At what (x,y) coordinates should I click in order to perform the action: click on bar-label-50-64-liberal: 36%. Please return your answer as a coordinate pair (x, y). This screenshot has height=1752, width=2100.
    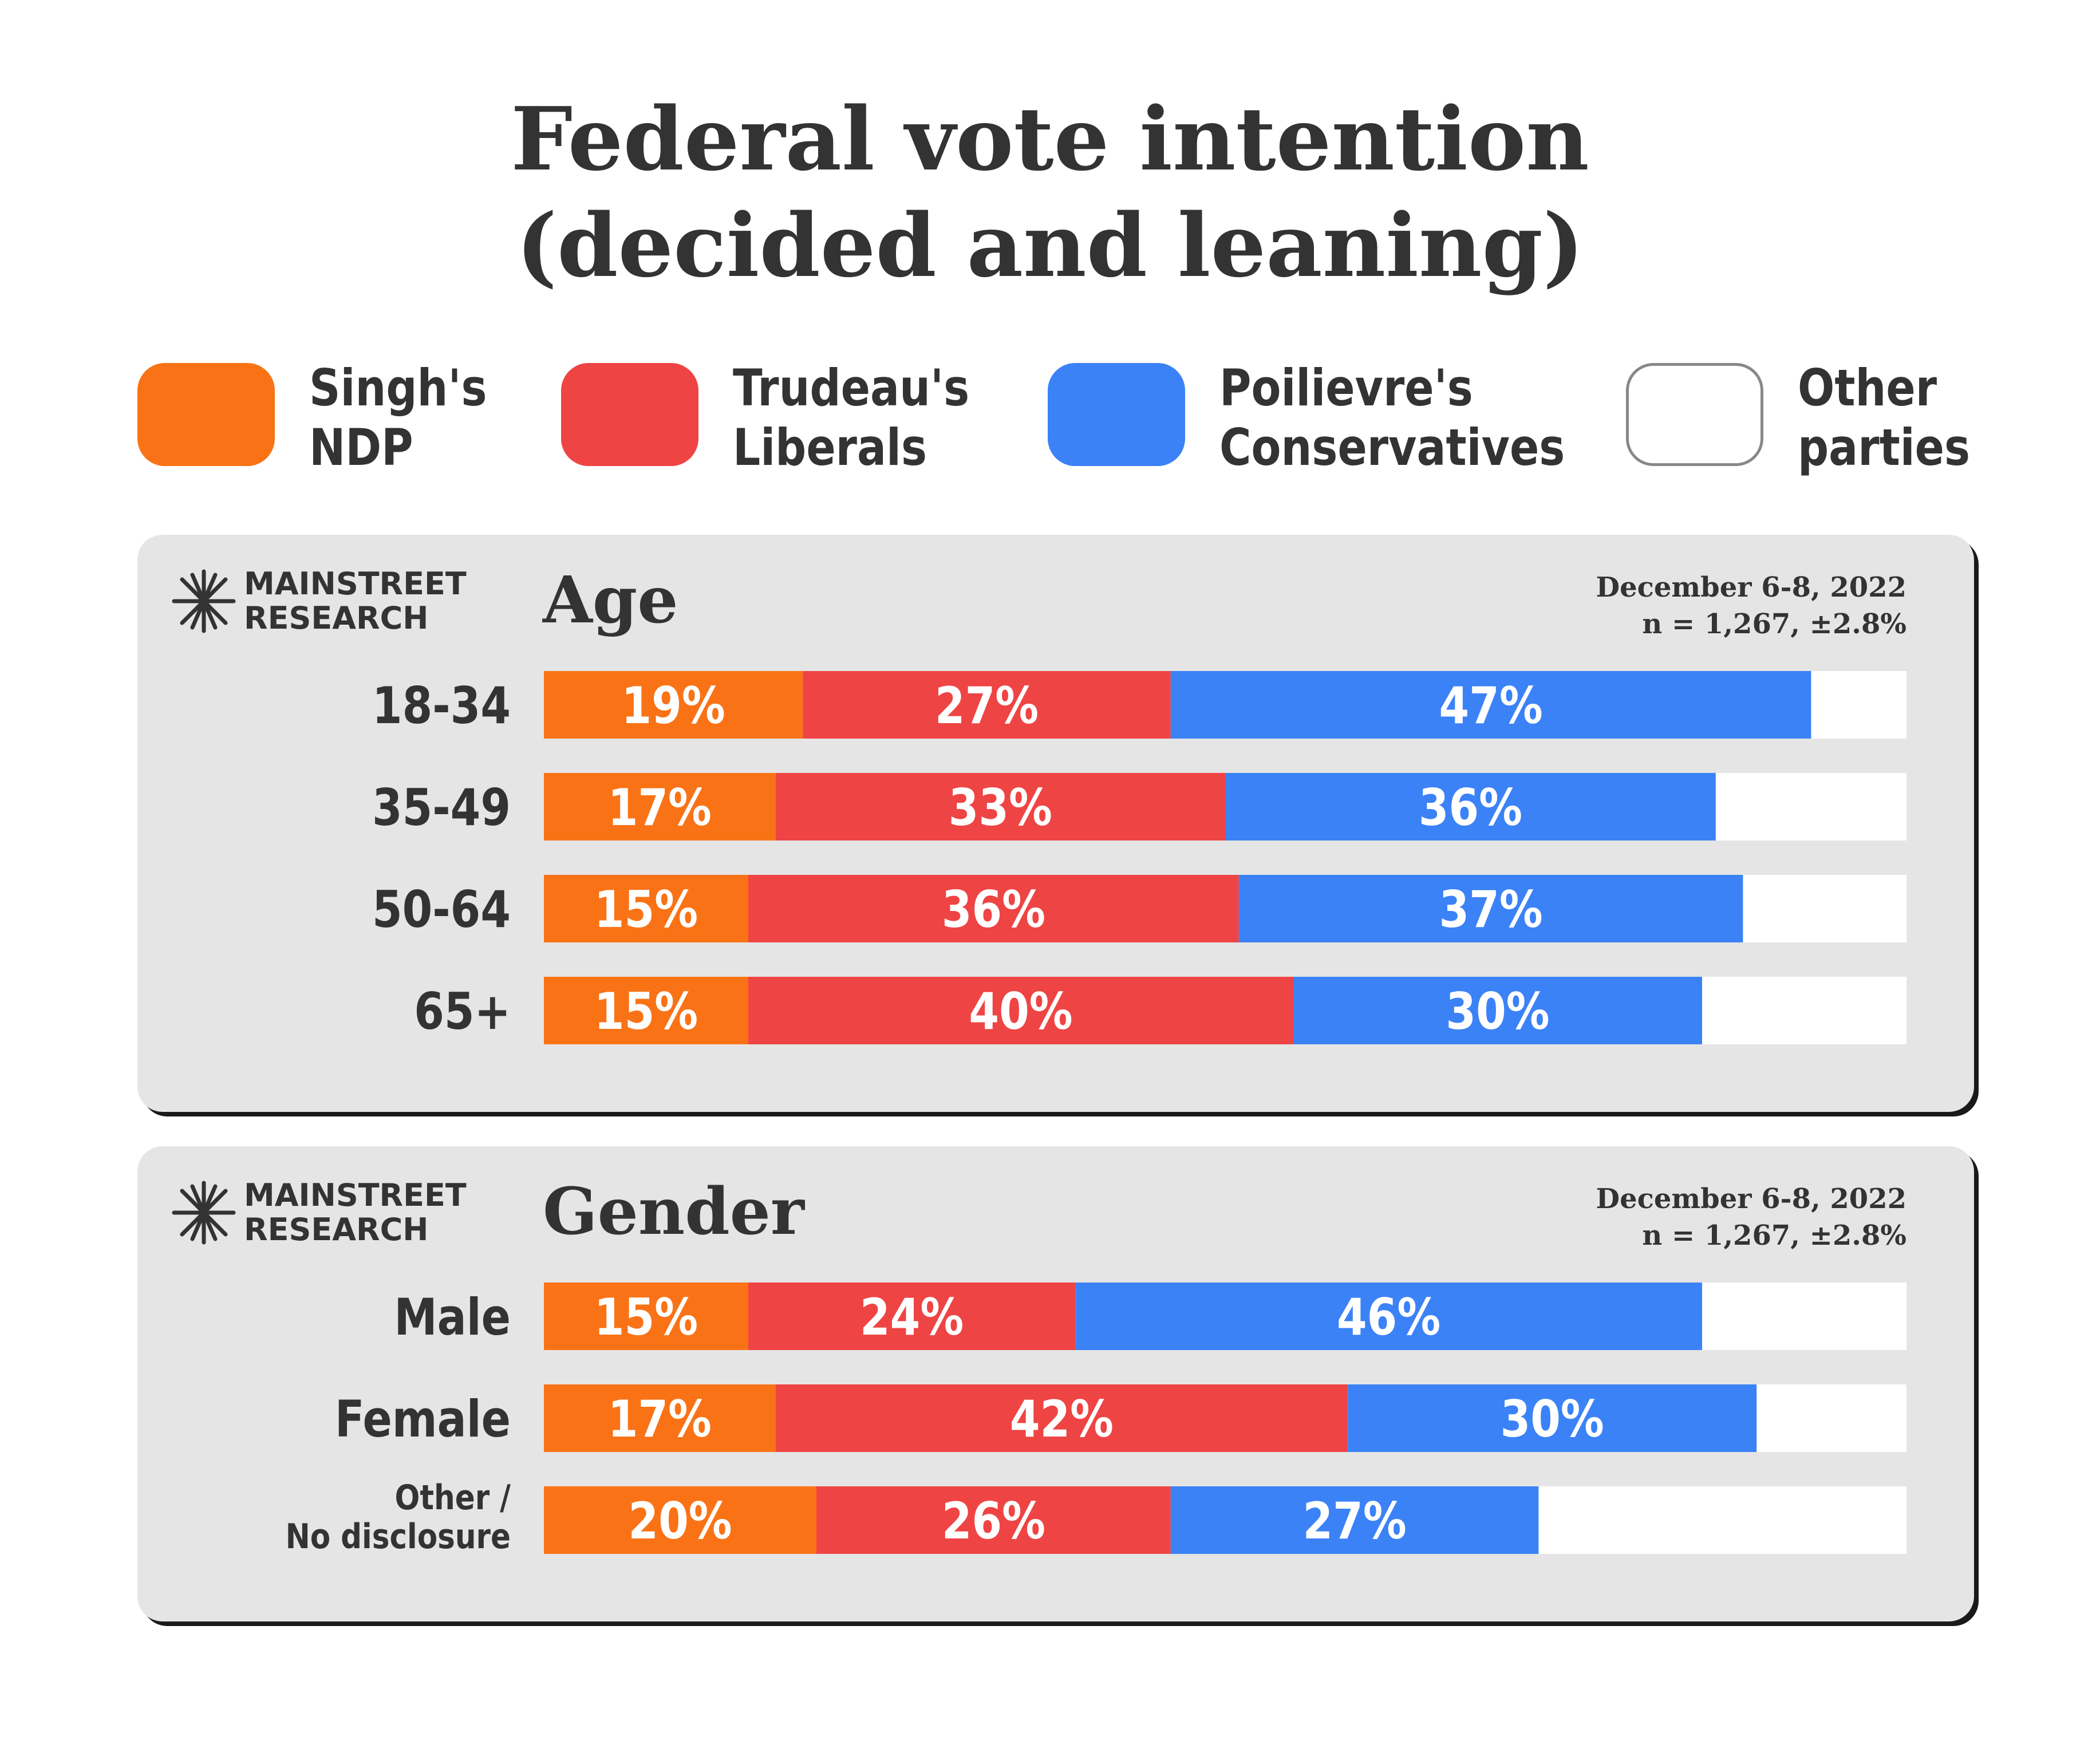
    Looking at the image, I should click on (993, 910).